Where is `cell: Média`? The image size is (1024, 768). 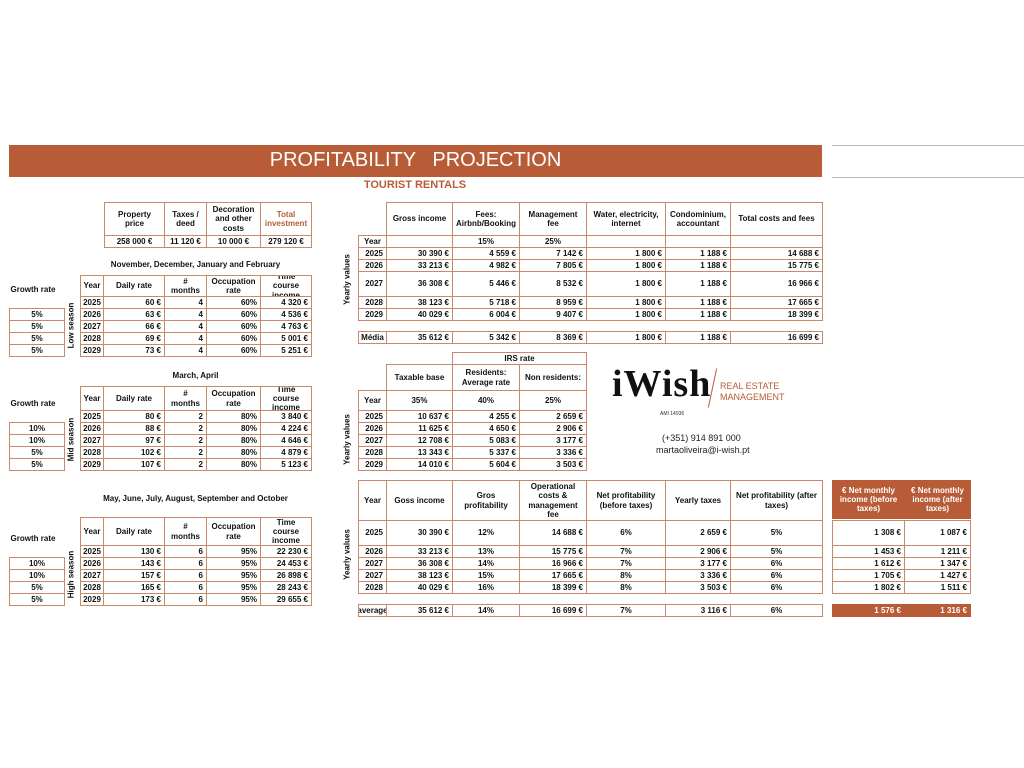 cell: Média is located at coordinates (372, 337).